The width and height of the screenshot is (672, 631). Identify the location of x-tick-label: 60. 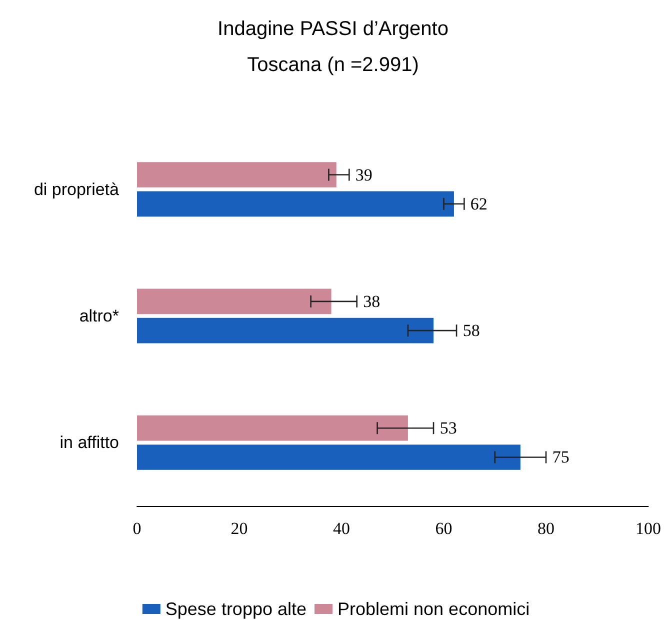
(443, 528).